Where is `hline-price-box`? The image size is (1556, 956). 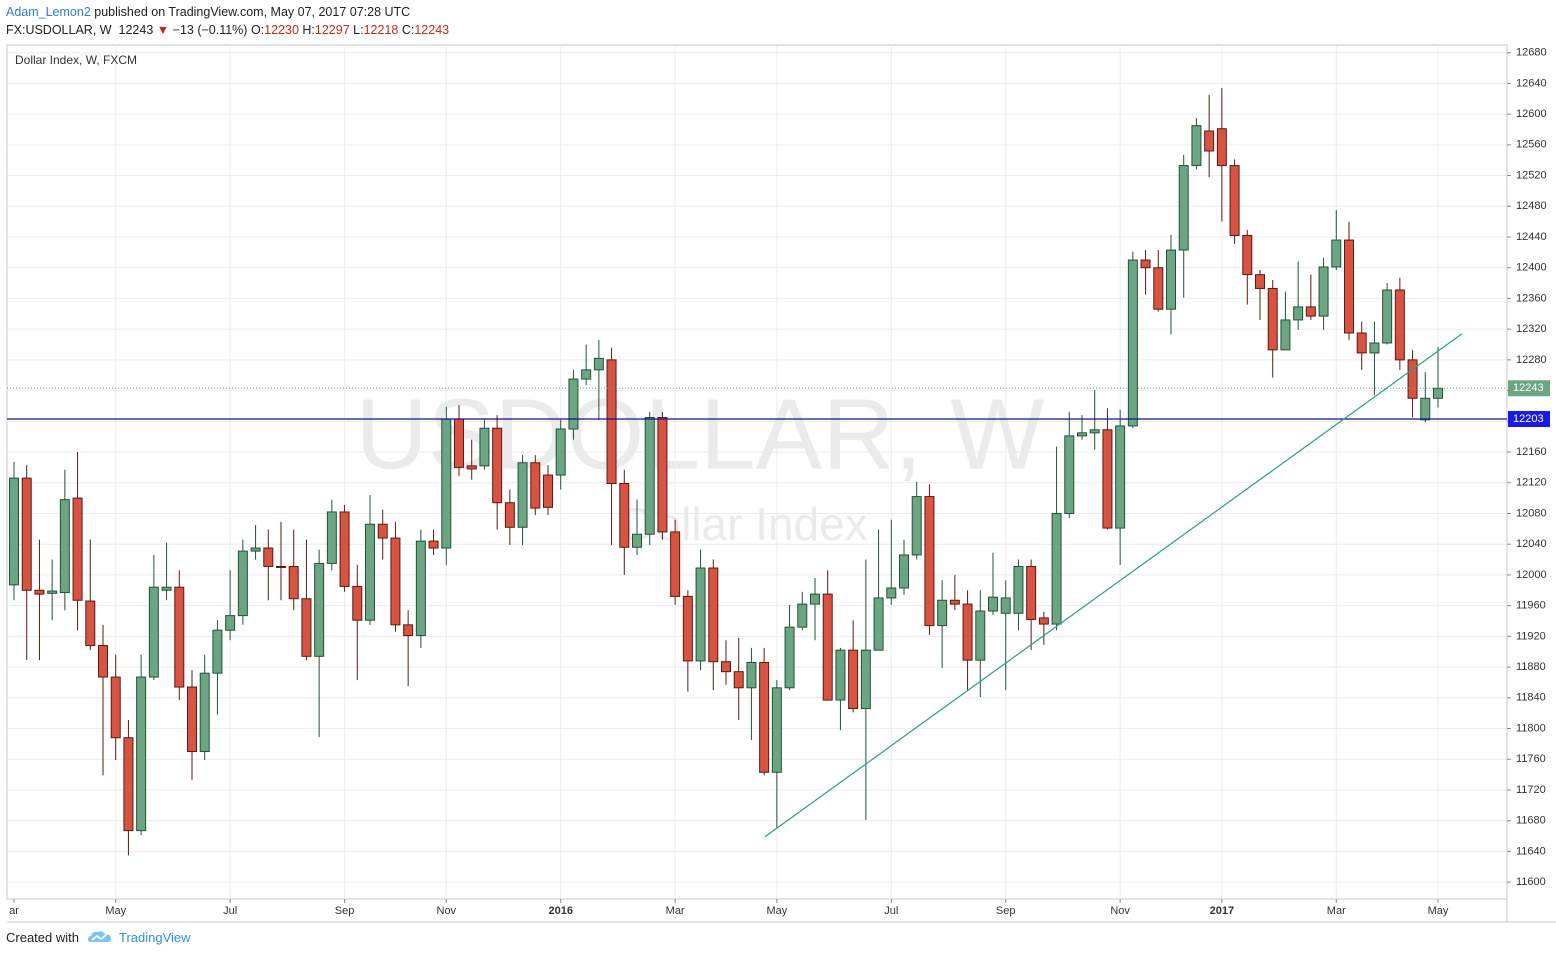
hline-price-box is located at coordinates (1529, 419).